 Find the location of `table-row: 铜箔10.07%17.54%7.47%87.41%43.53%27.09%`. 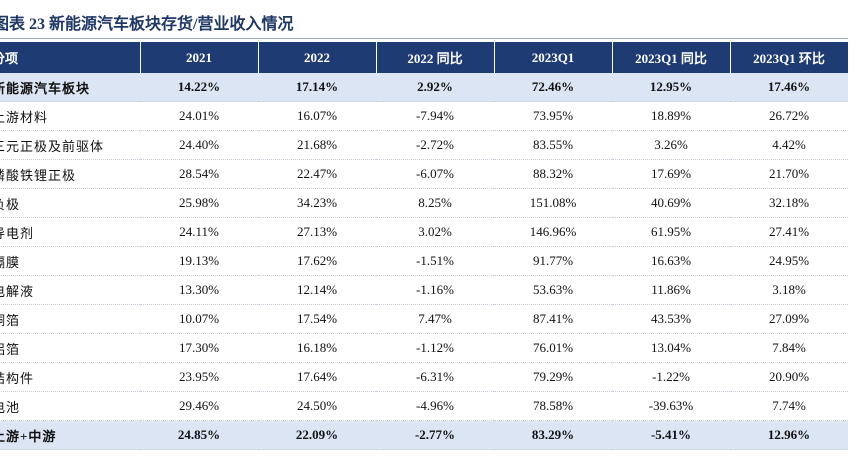

table-row: 铜箔10.07%17.54%7.47%87.41%43.53%27.09% is located at coordinates (424, 319).